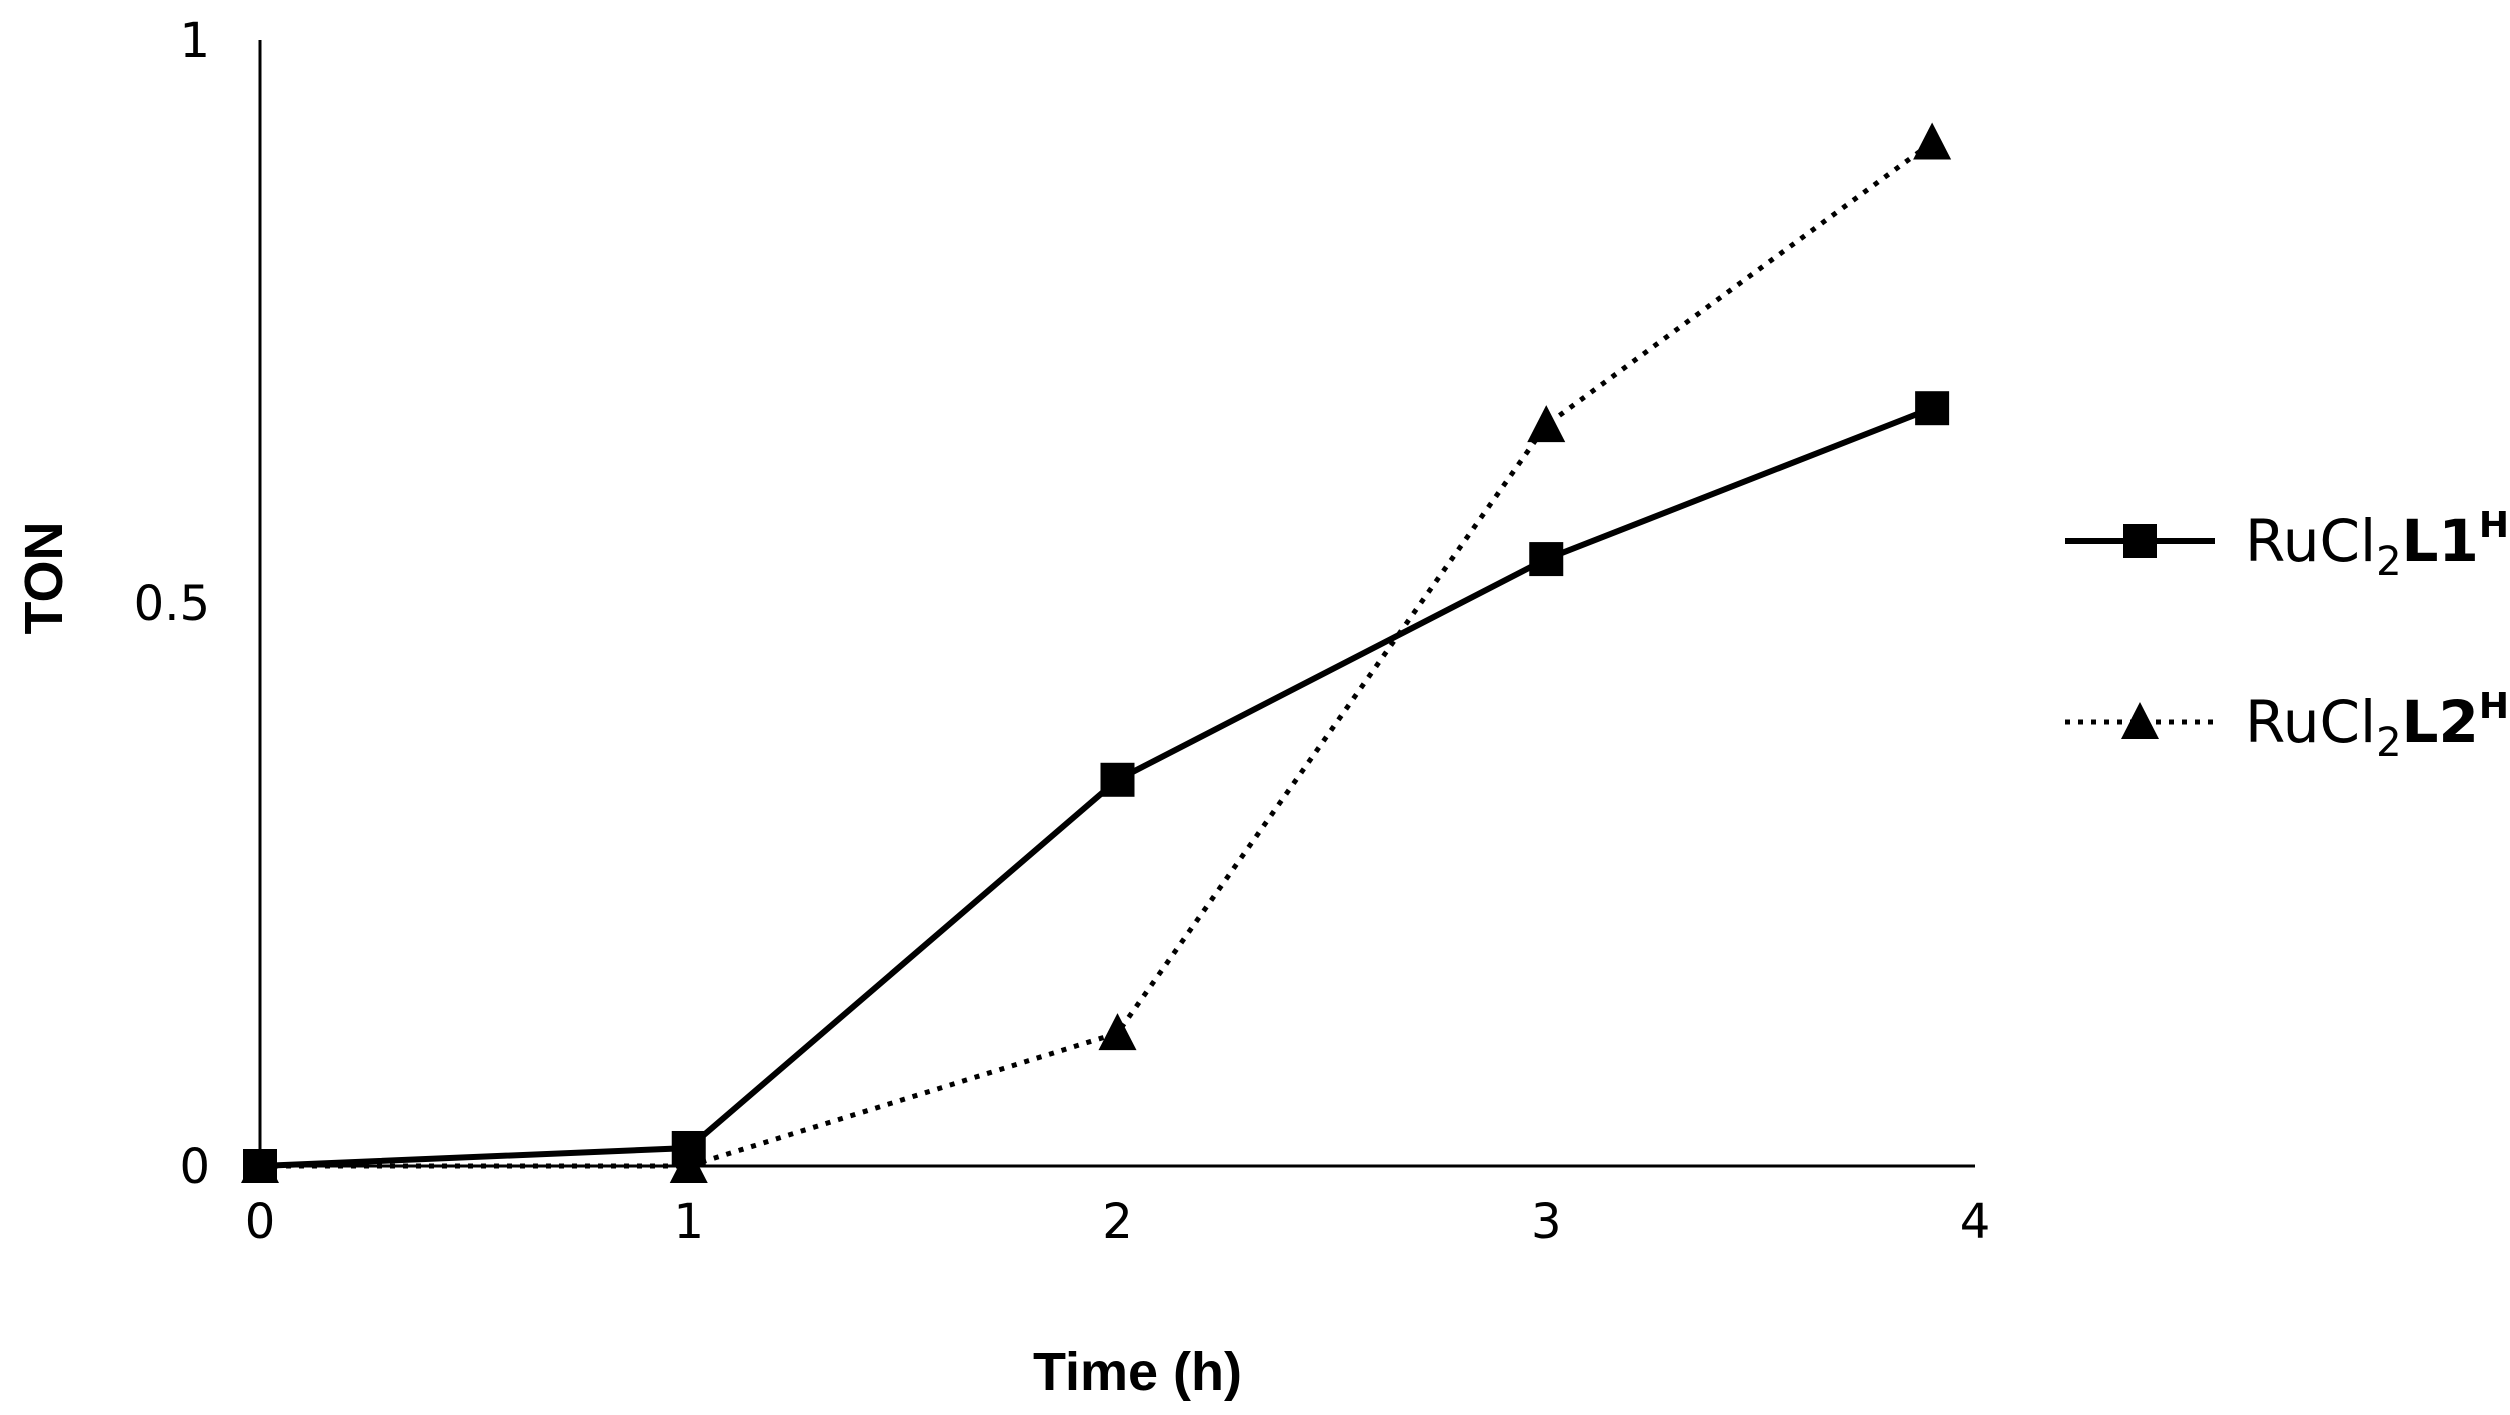 The width and height of the screenshot is (2510, 1415). What do you see at coordinates (688, 1222) in the screenshot?
I see `x-tick-label: 1` at bounding box center [688, 1222].